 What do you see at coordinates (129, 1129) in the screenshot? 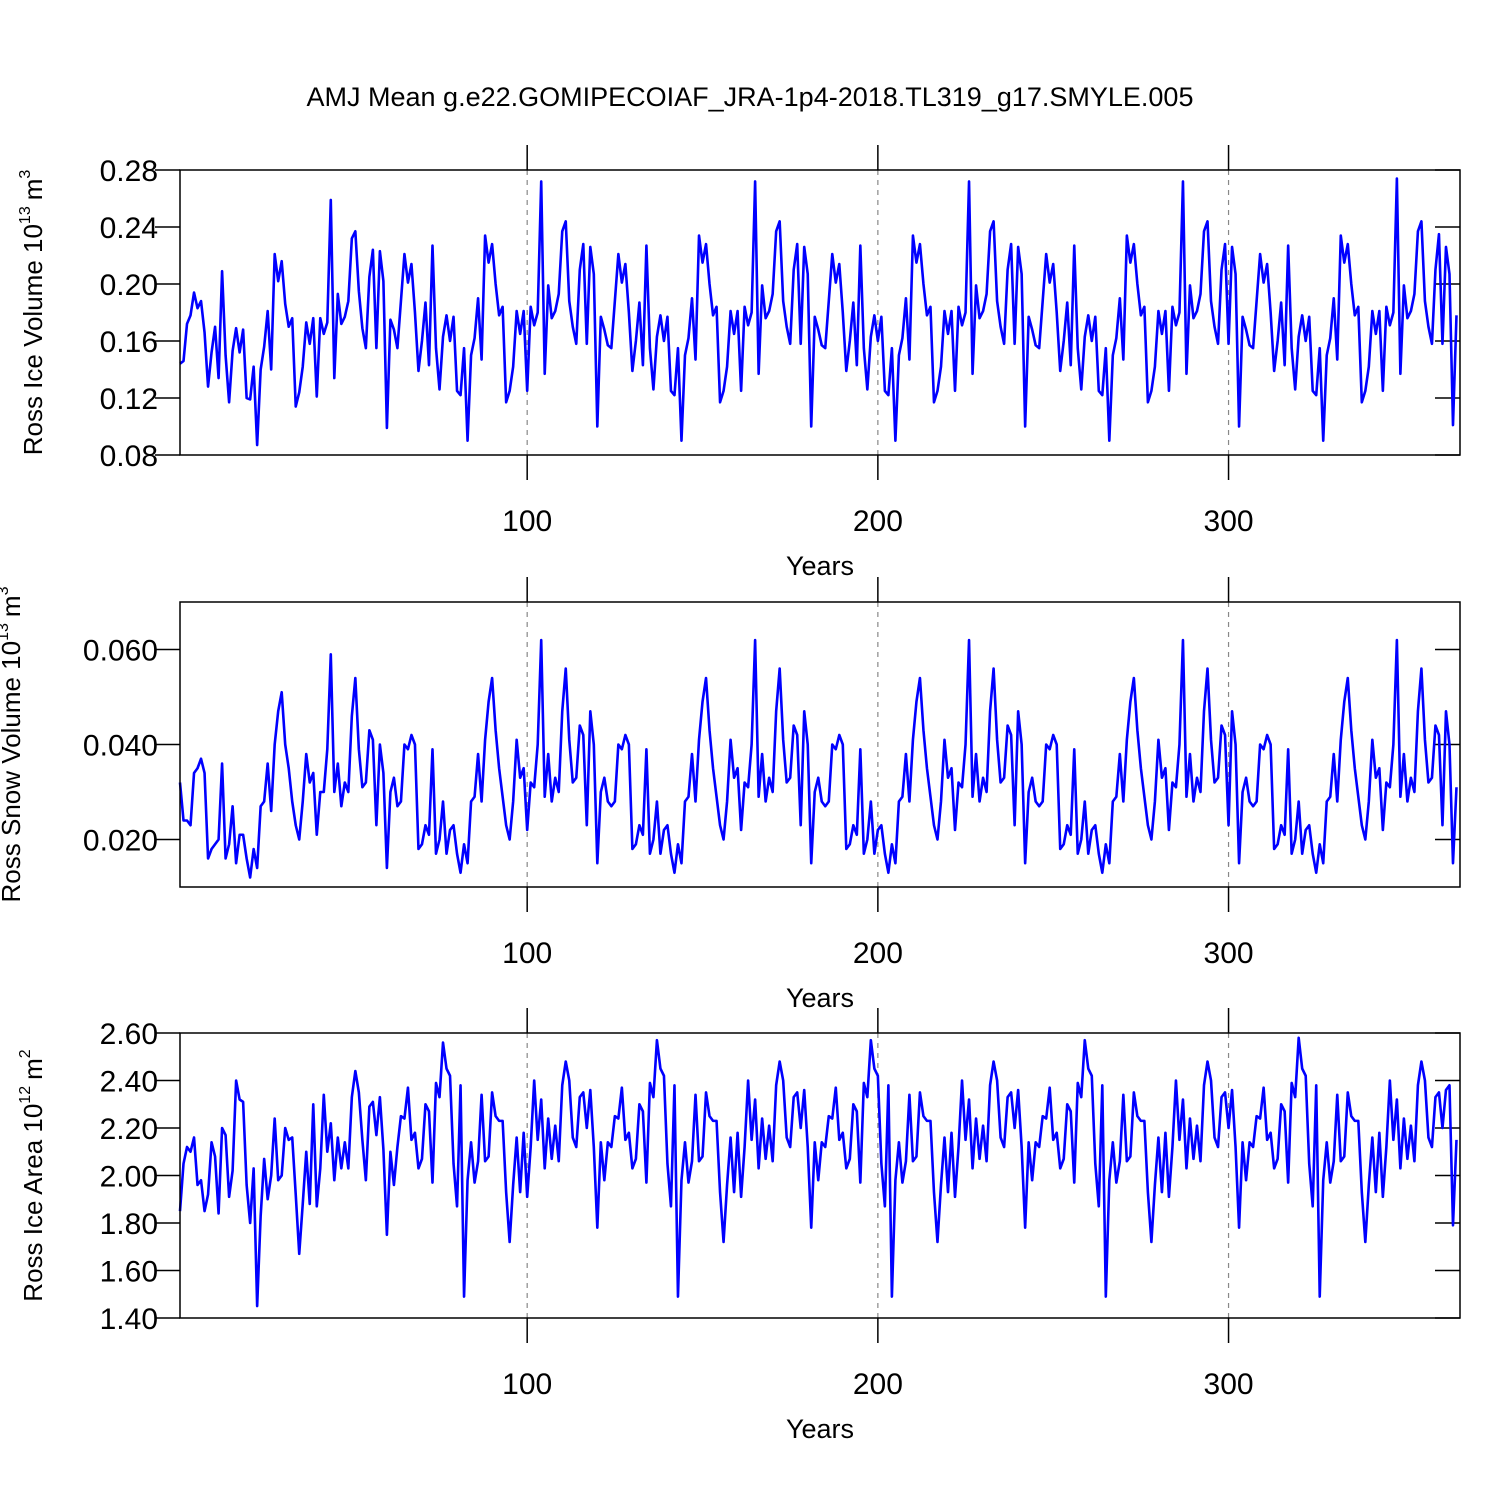
I see `y-tick-label: 2.20` at bounding box center [129, 1129].